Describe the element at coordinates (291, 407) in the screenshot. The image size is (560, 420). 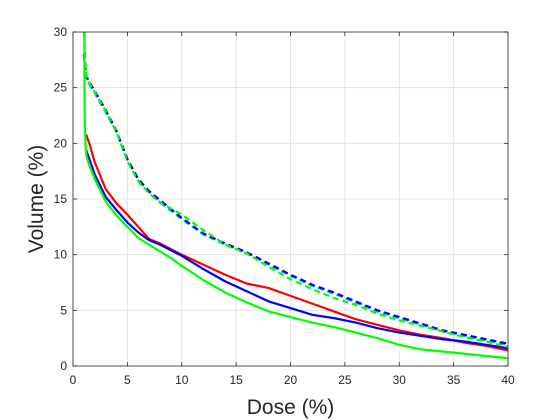
I see `x-axis-label: Dose (%)` at that location.